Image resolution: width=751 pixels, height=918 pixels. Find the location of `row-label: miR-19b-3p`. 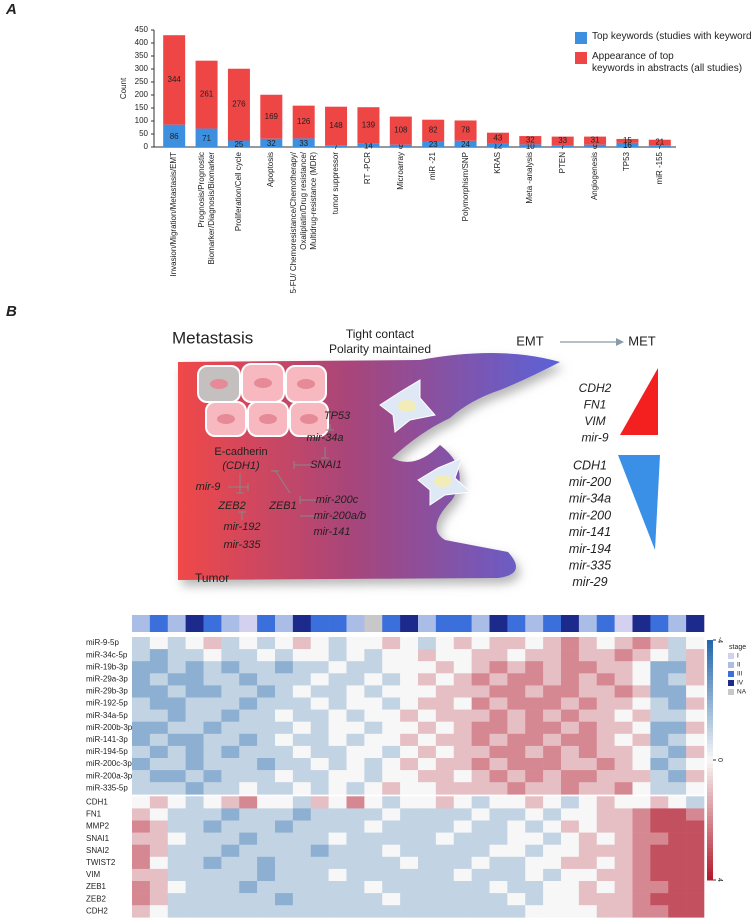

row-label: miR-19b-3p is located at coordinates (107, 666).